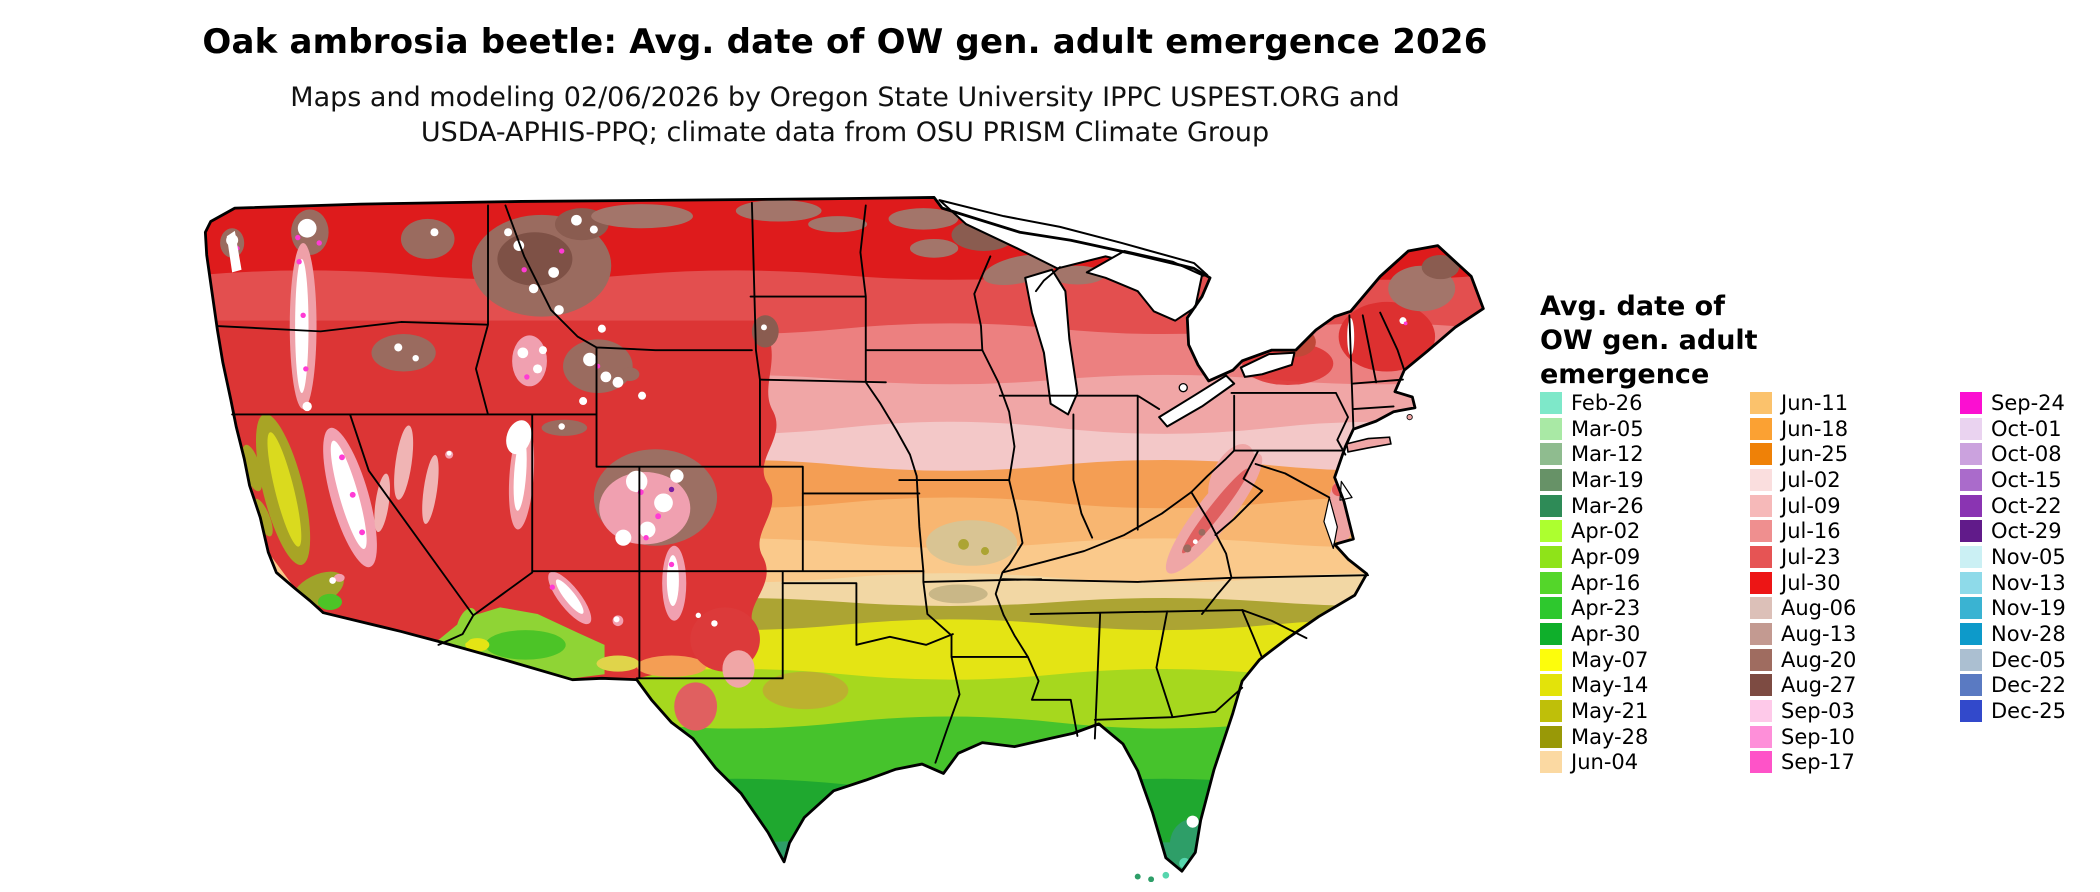  Describe the element at coordinates (1605, 762) in the screenshot. I see `legend-label: Jun-04` at that location.